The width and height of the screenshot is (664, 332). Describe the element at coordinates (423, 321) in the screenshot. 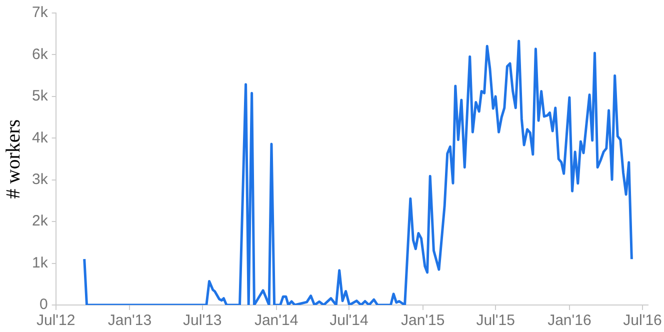

I see `x-tick-label: Jan'15` at that location.